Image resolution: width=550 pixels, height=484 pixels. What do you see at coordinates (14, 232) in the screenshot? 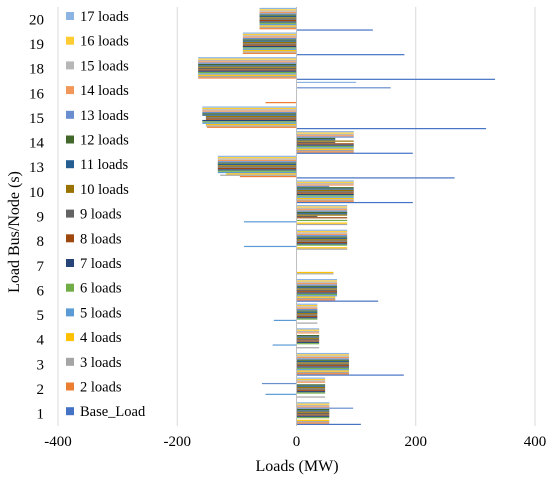
I see `y-axis-title: Load Bus/Node (s)` at bounding box center [14, 232].